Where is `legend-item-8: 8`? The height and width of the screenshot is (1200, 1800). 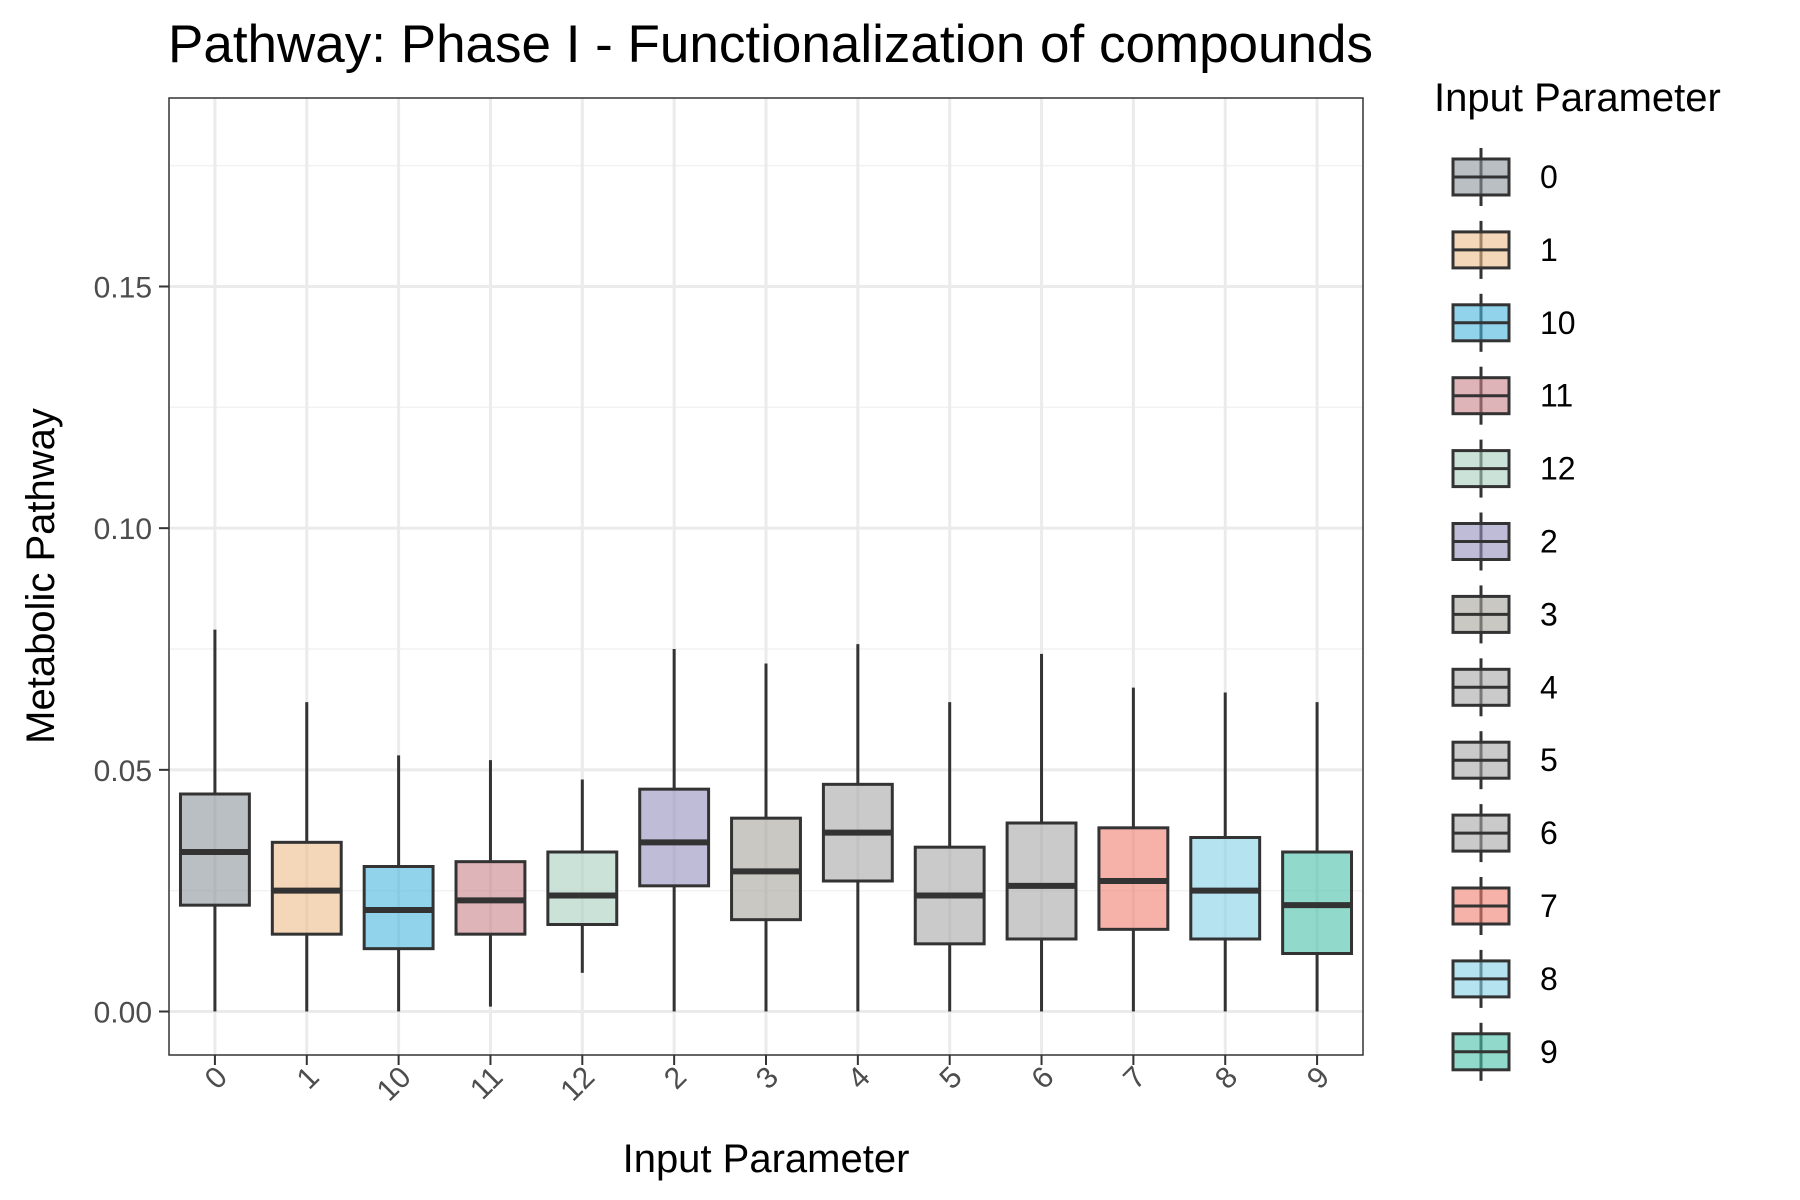
legend-item-8: 8 is located at coordinates (1504, 978).